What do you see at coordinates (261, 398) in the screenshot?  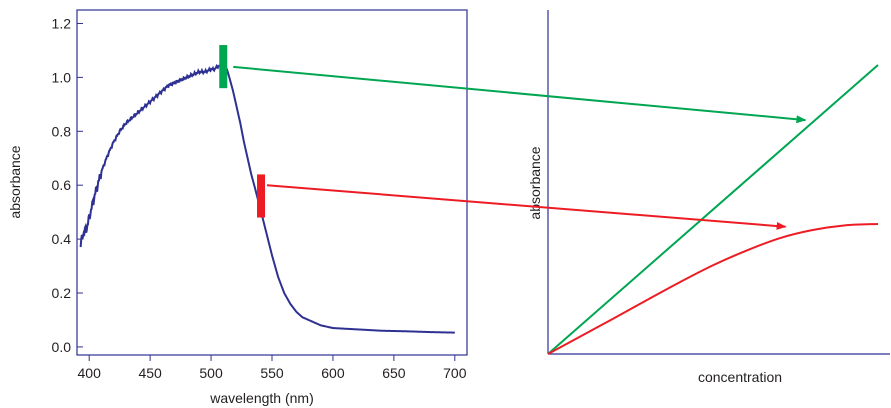 I see `spectrum-x-axis-label: wavelength (nm)` at bounding box center [261, 398].